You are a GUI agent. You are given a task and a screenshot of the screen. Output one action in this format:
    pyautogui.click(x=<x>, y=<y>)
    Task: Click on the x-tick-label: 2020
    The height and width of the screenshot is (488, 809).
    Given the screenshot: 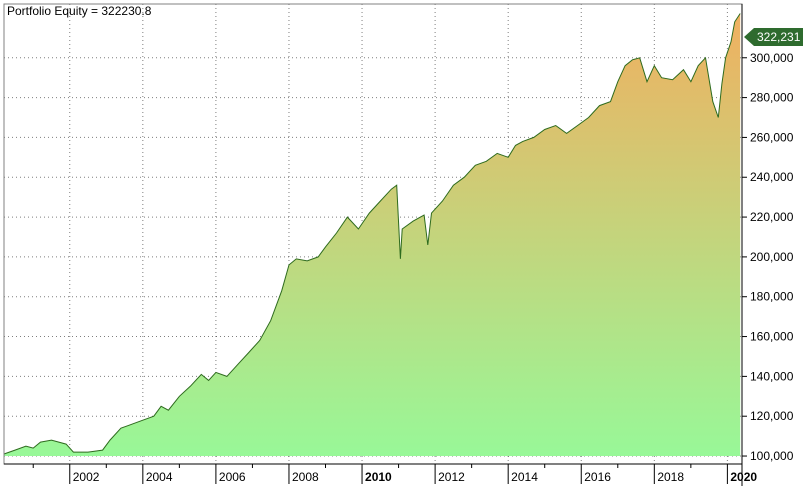 What is the action you would take?
    pyautogui.click(x=743, y=477)
    